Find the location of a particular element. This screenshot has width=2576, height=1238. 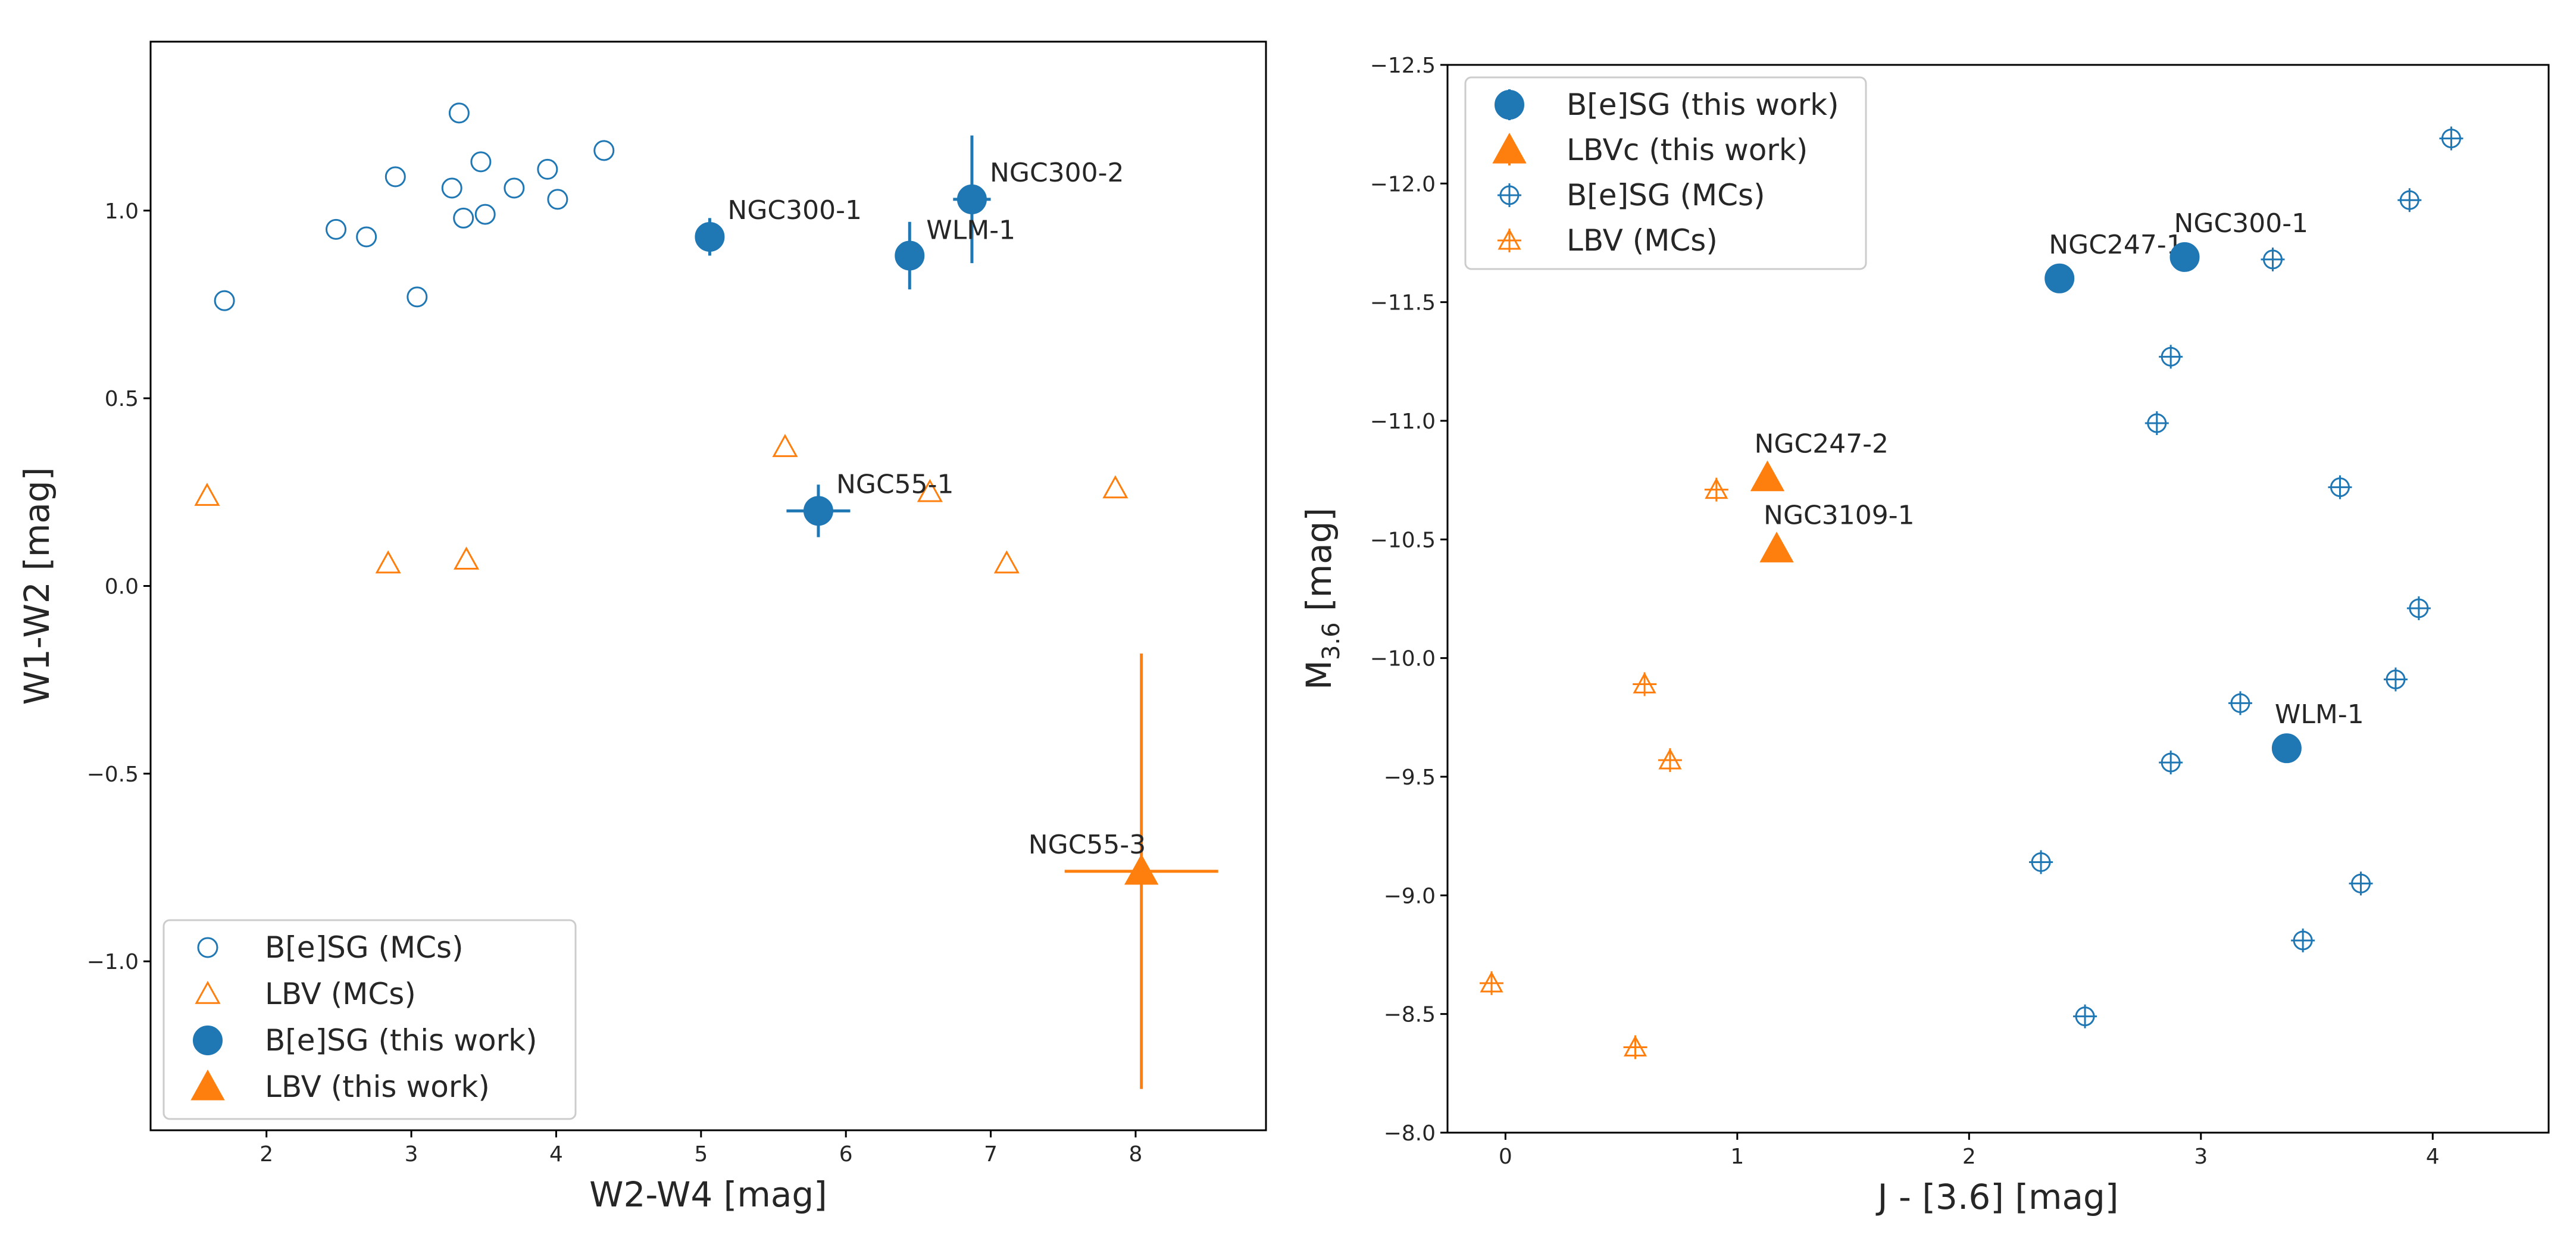

legend-label: LBV (this work) is located at coordinates (377, 1087).